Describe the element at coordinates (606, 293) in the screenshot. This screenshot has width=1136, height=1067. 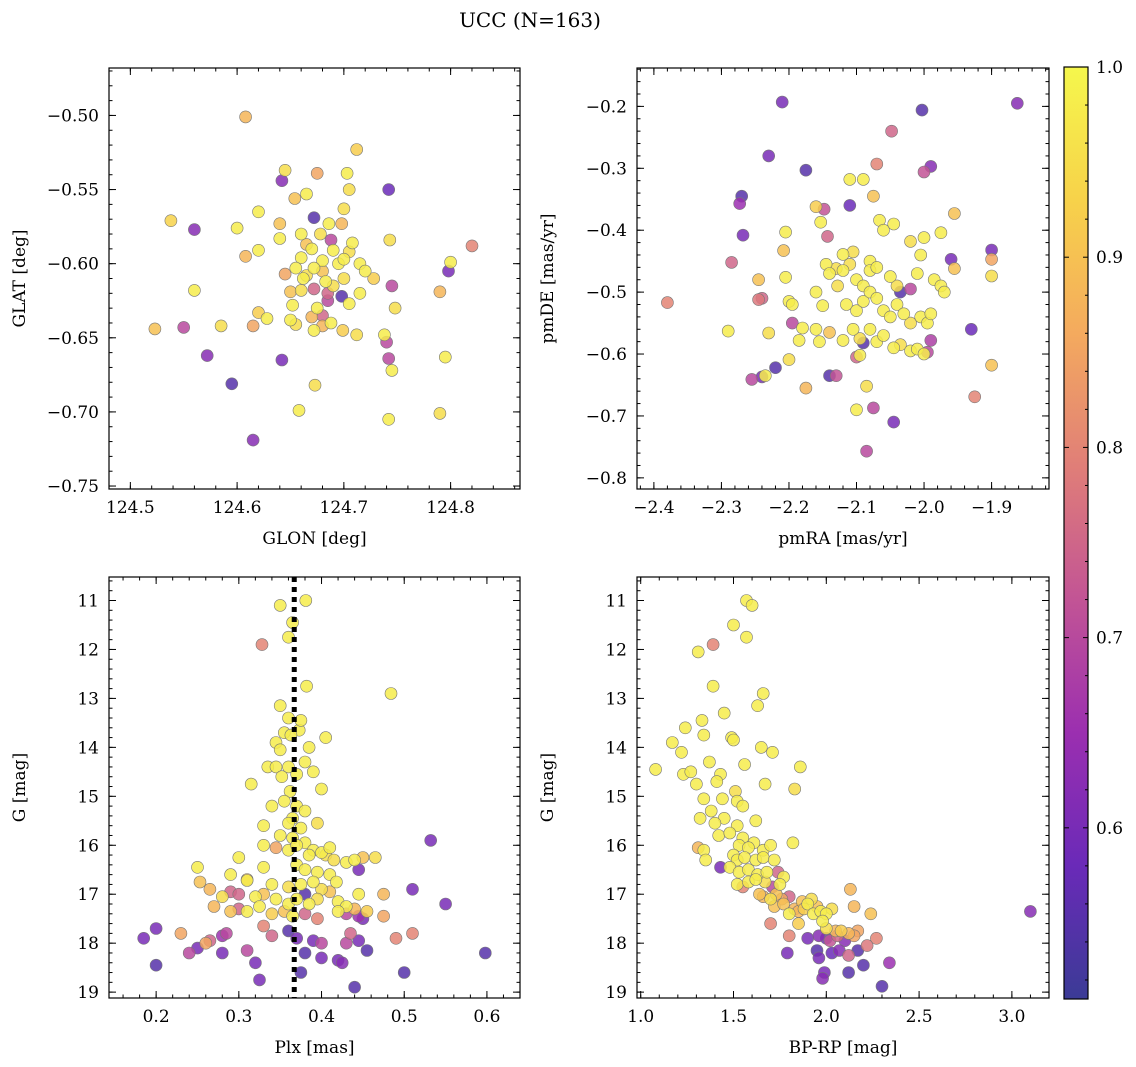
I see `y-tick-label: −0.5` at that location.